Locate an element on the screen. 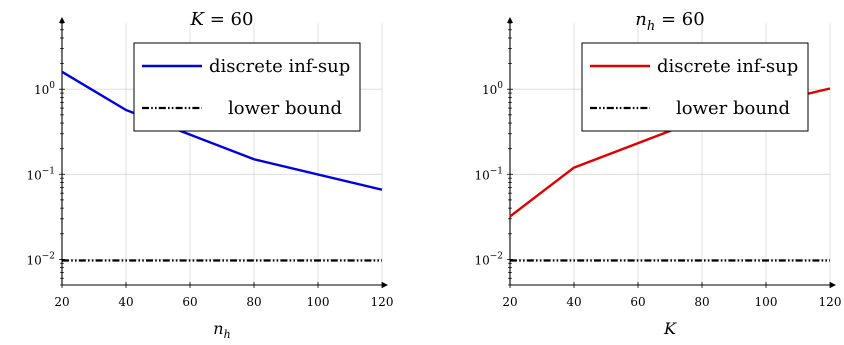 The height and width of the screenshot is (345, 844). chart-1-ytick-label-2: 10⁻² is located at coordinates (488, 259).